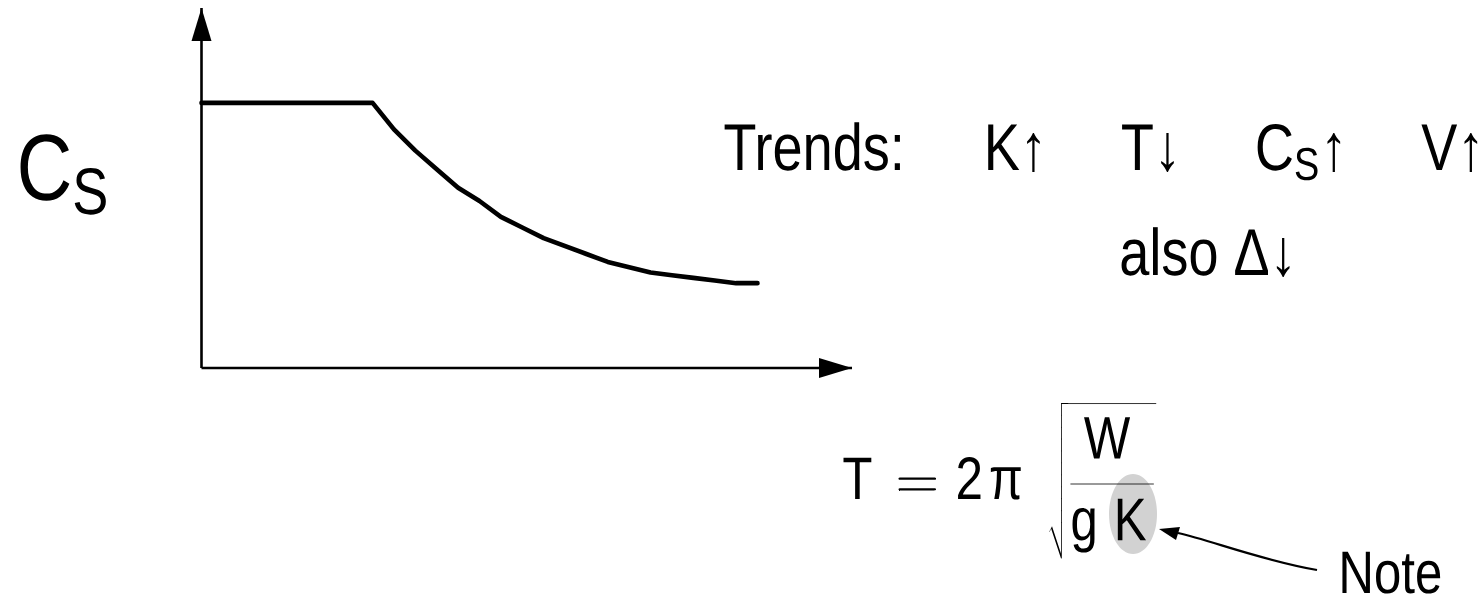 This screenshot has width=1484, height=602. What do you see at coordinates (1101, 151) in the screenshot?
I see `annotation: Trends: K↑ T↓ C$_{S}$↑ V↑` at bounding box center [1101, 151].